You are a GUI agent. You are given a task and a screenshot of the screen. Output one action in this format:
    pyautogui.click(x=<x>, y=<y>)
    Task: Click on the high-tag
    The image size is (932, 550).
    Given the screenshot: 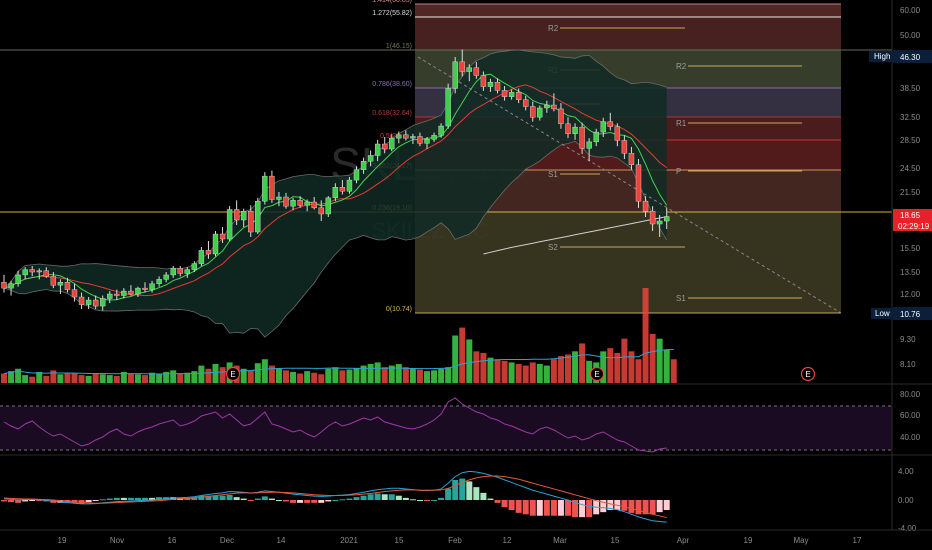 What is the action you would take?
    pyautogui.click(x=889, y=56)
    